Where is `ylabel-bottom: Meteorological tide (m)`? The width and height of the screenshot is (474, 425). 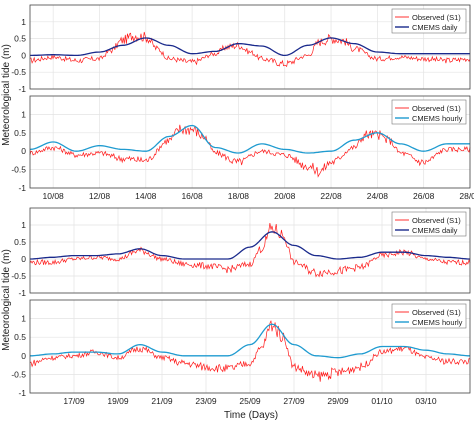
ylabel-bottom: Meteorological tide (m) is located at coordinates (6, 300).